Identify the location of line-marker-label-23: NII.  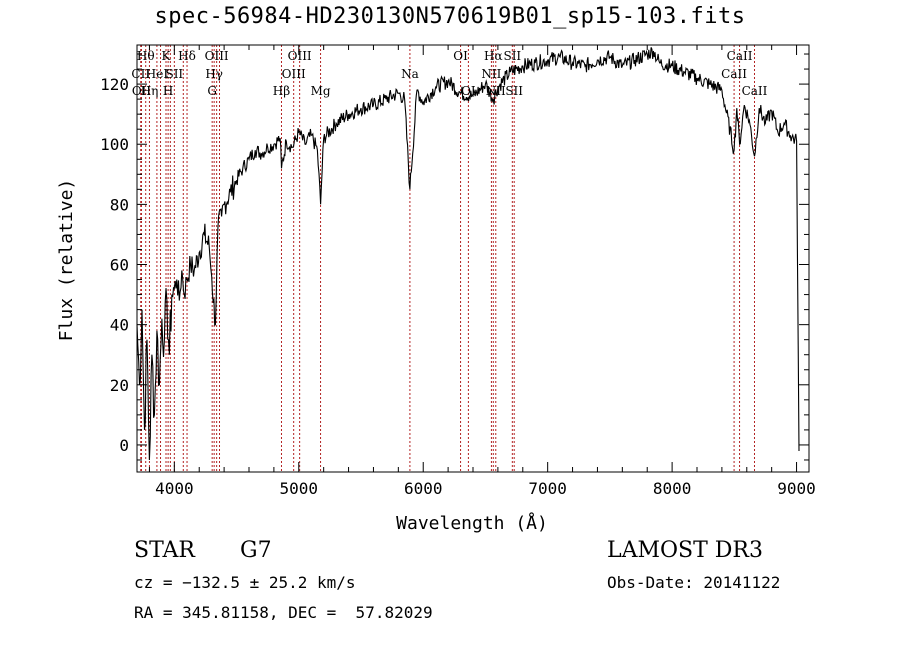
(491, 74).